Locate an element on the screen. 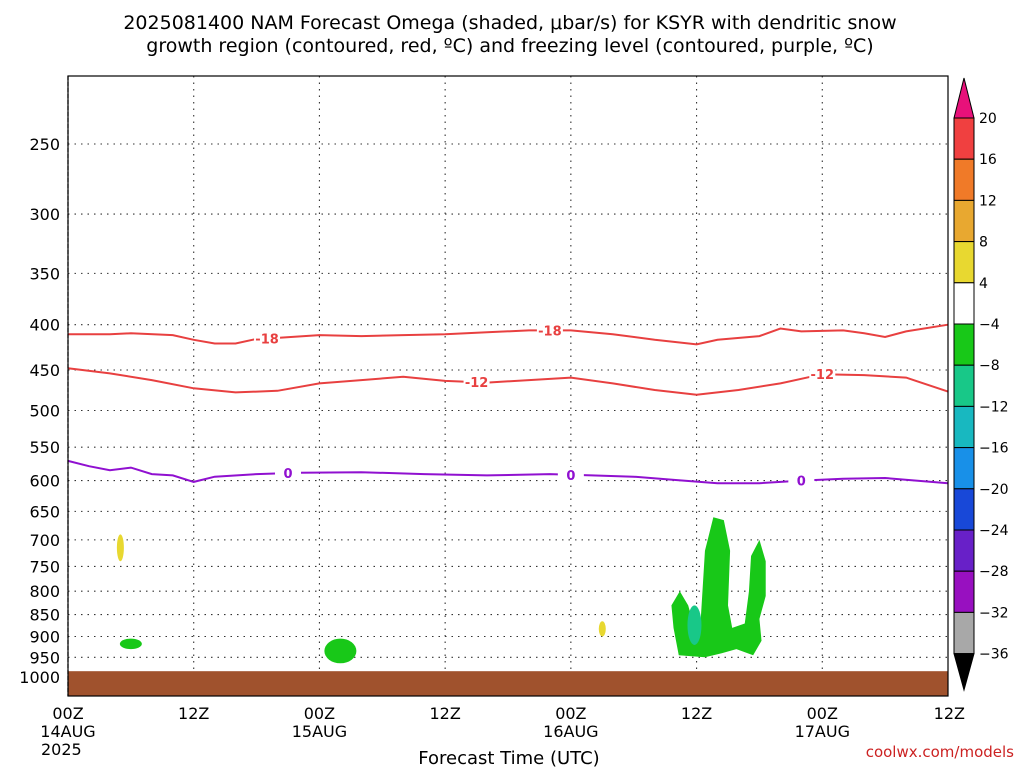  colorbar-label: −28 is located at coordinates (994, 572).